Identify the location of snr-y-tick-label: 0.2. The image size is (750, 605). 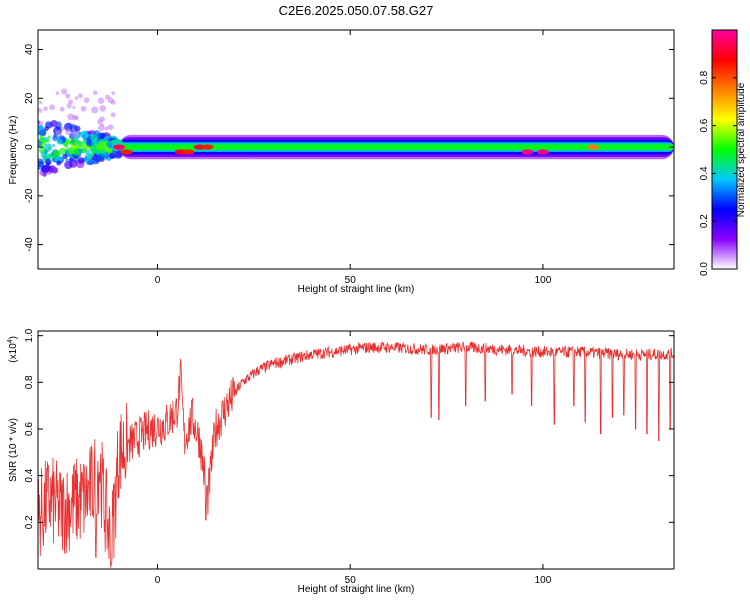
(29, 522).